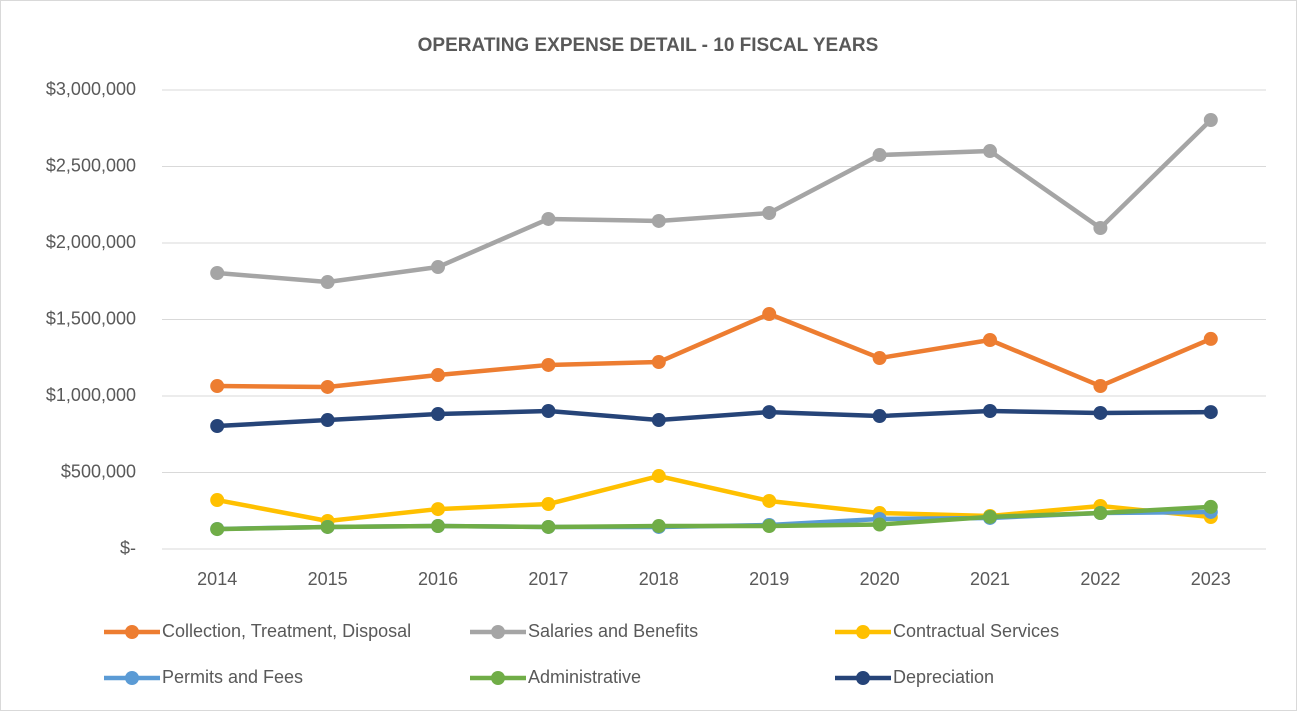 This screenshot has height=716, width=1297. What do you see at coordinates (128, 548) in the screenshot?
I see `y-tick-label: $-` at bounding box center [128, 548].